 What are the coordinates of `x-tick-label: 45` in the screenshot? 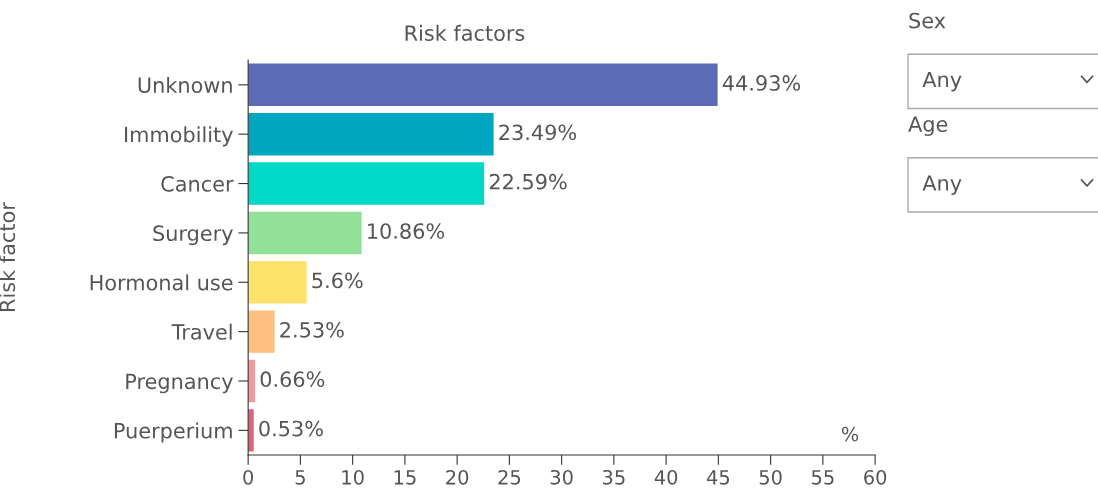 It's located at (718, 477).